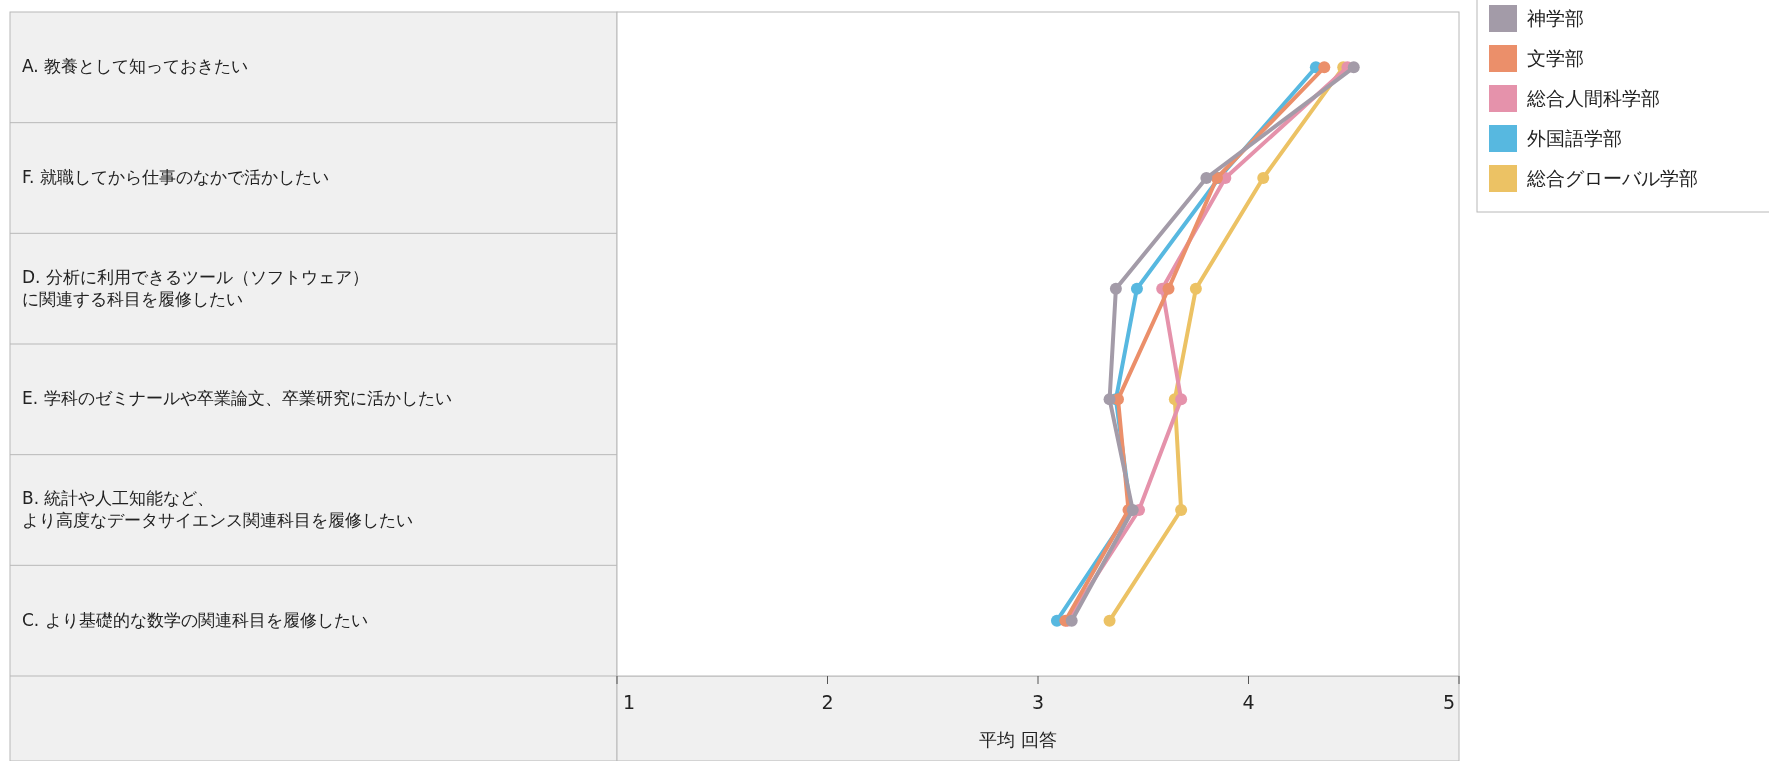 Image resolution: width=1769 pixels, height=761 pixels. I want to click on x-tick-label: 1, so click(629, 702).